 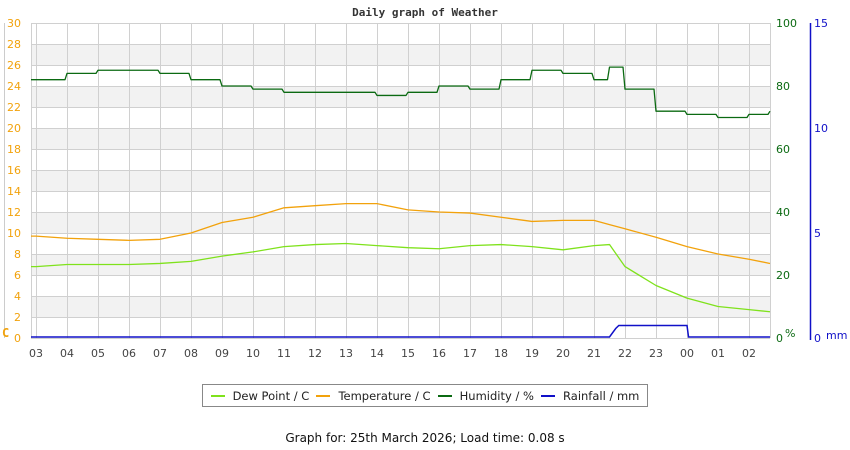 What do you see at coordinates (17, 317) in the screenshot?
I see `svg-text: 2` at bounding box center [17, 317].